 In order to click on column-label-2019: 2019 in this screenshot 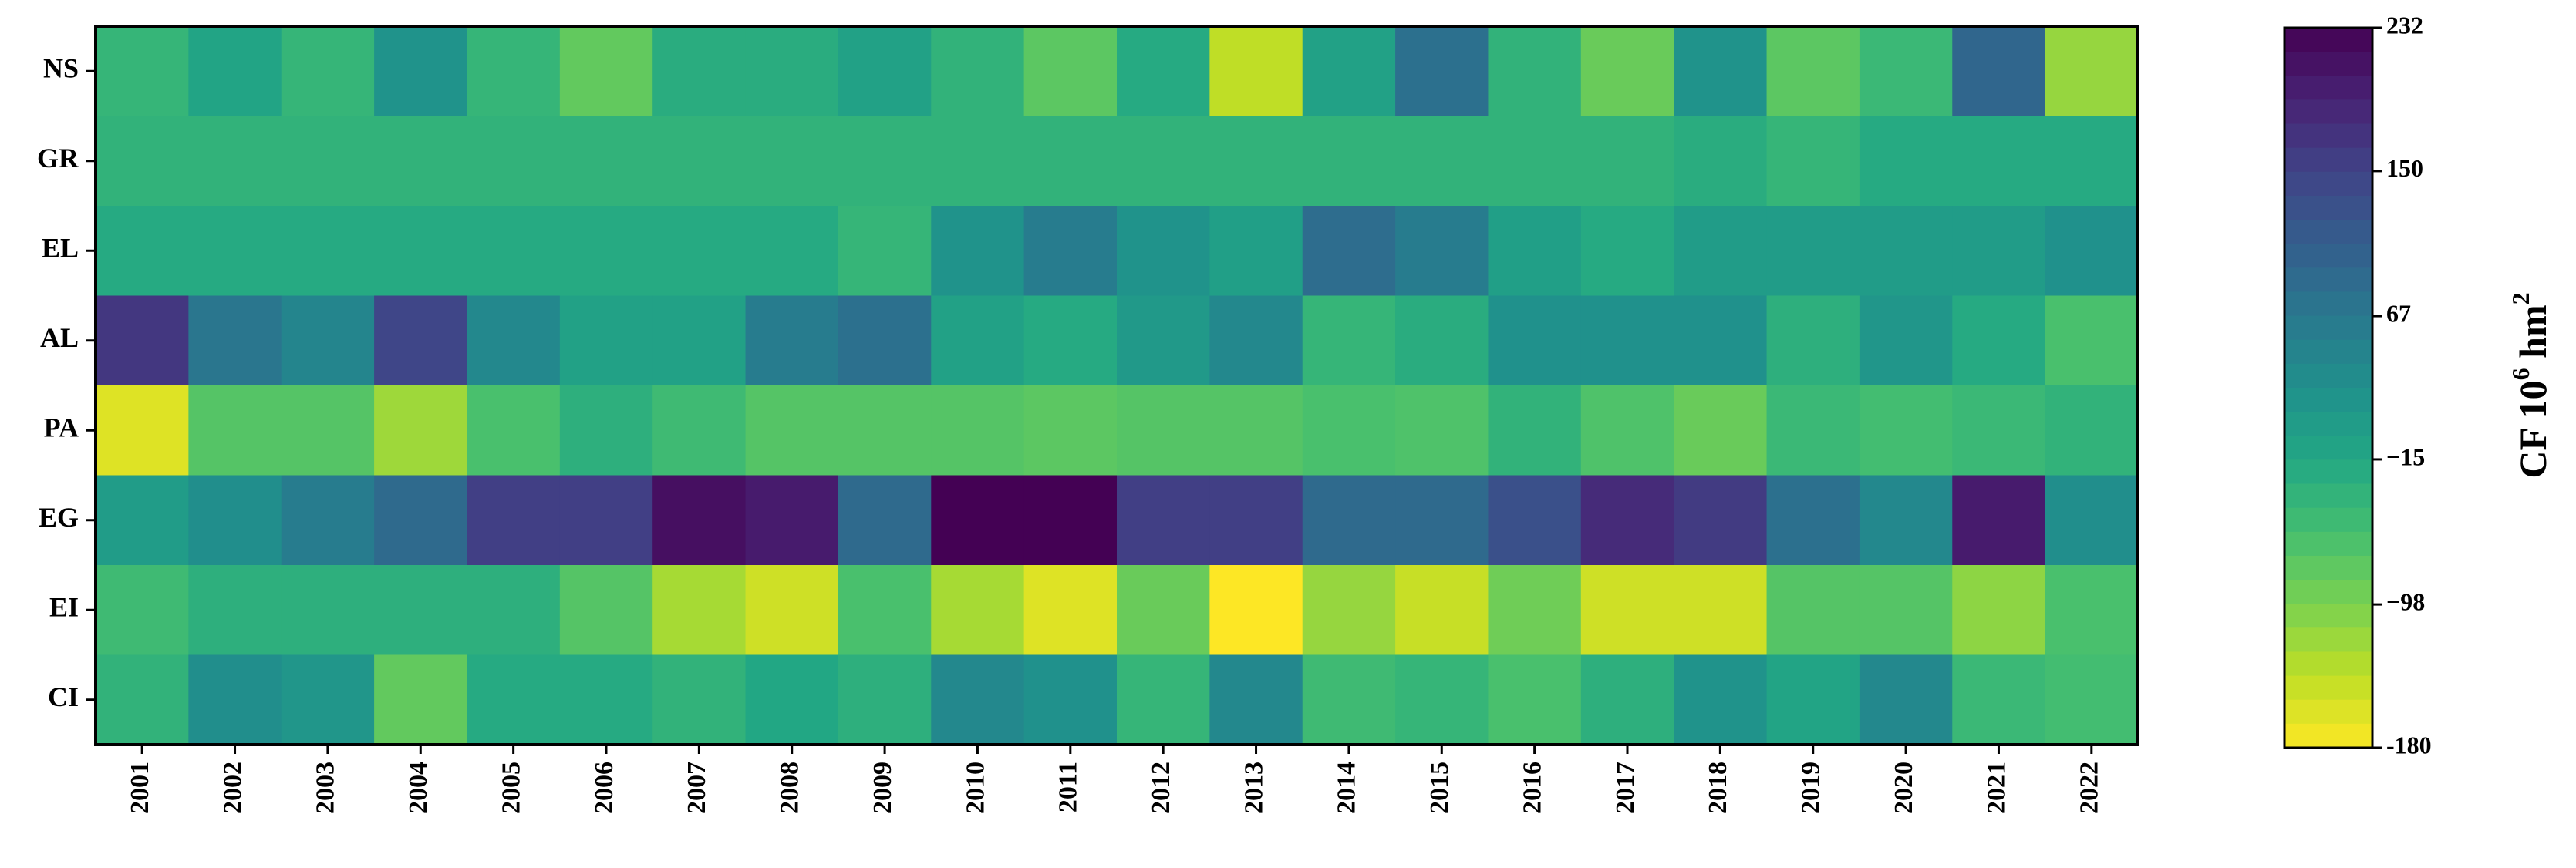, I will do `click(1810, 788)`.